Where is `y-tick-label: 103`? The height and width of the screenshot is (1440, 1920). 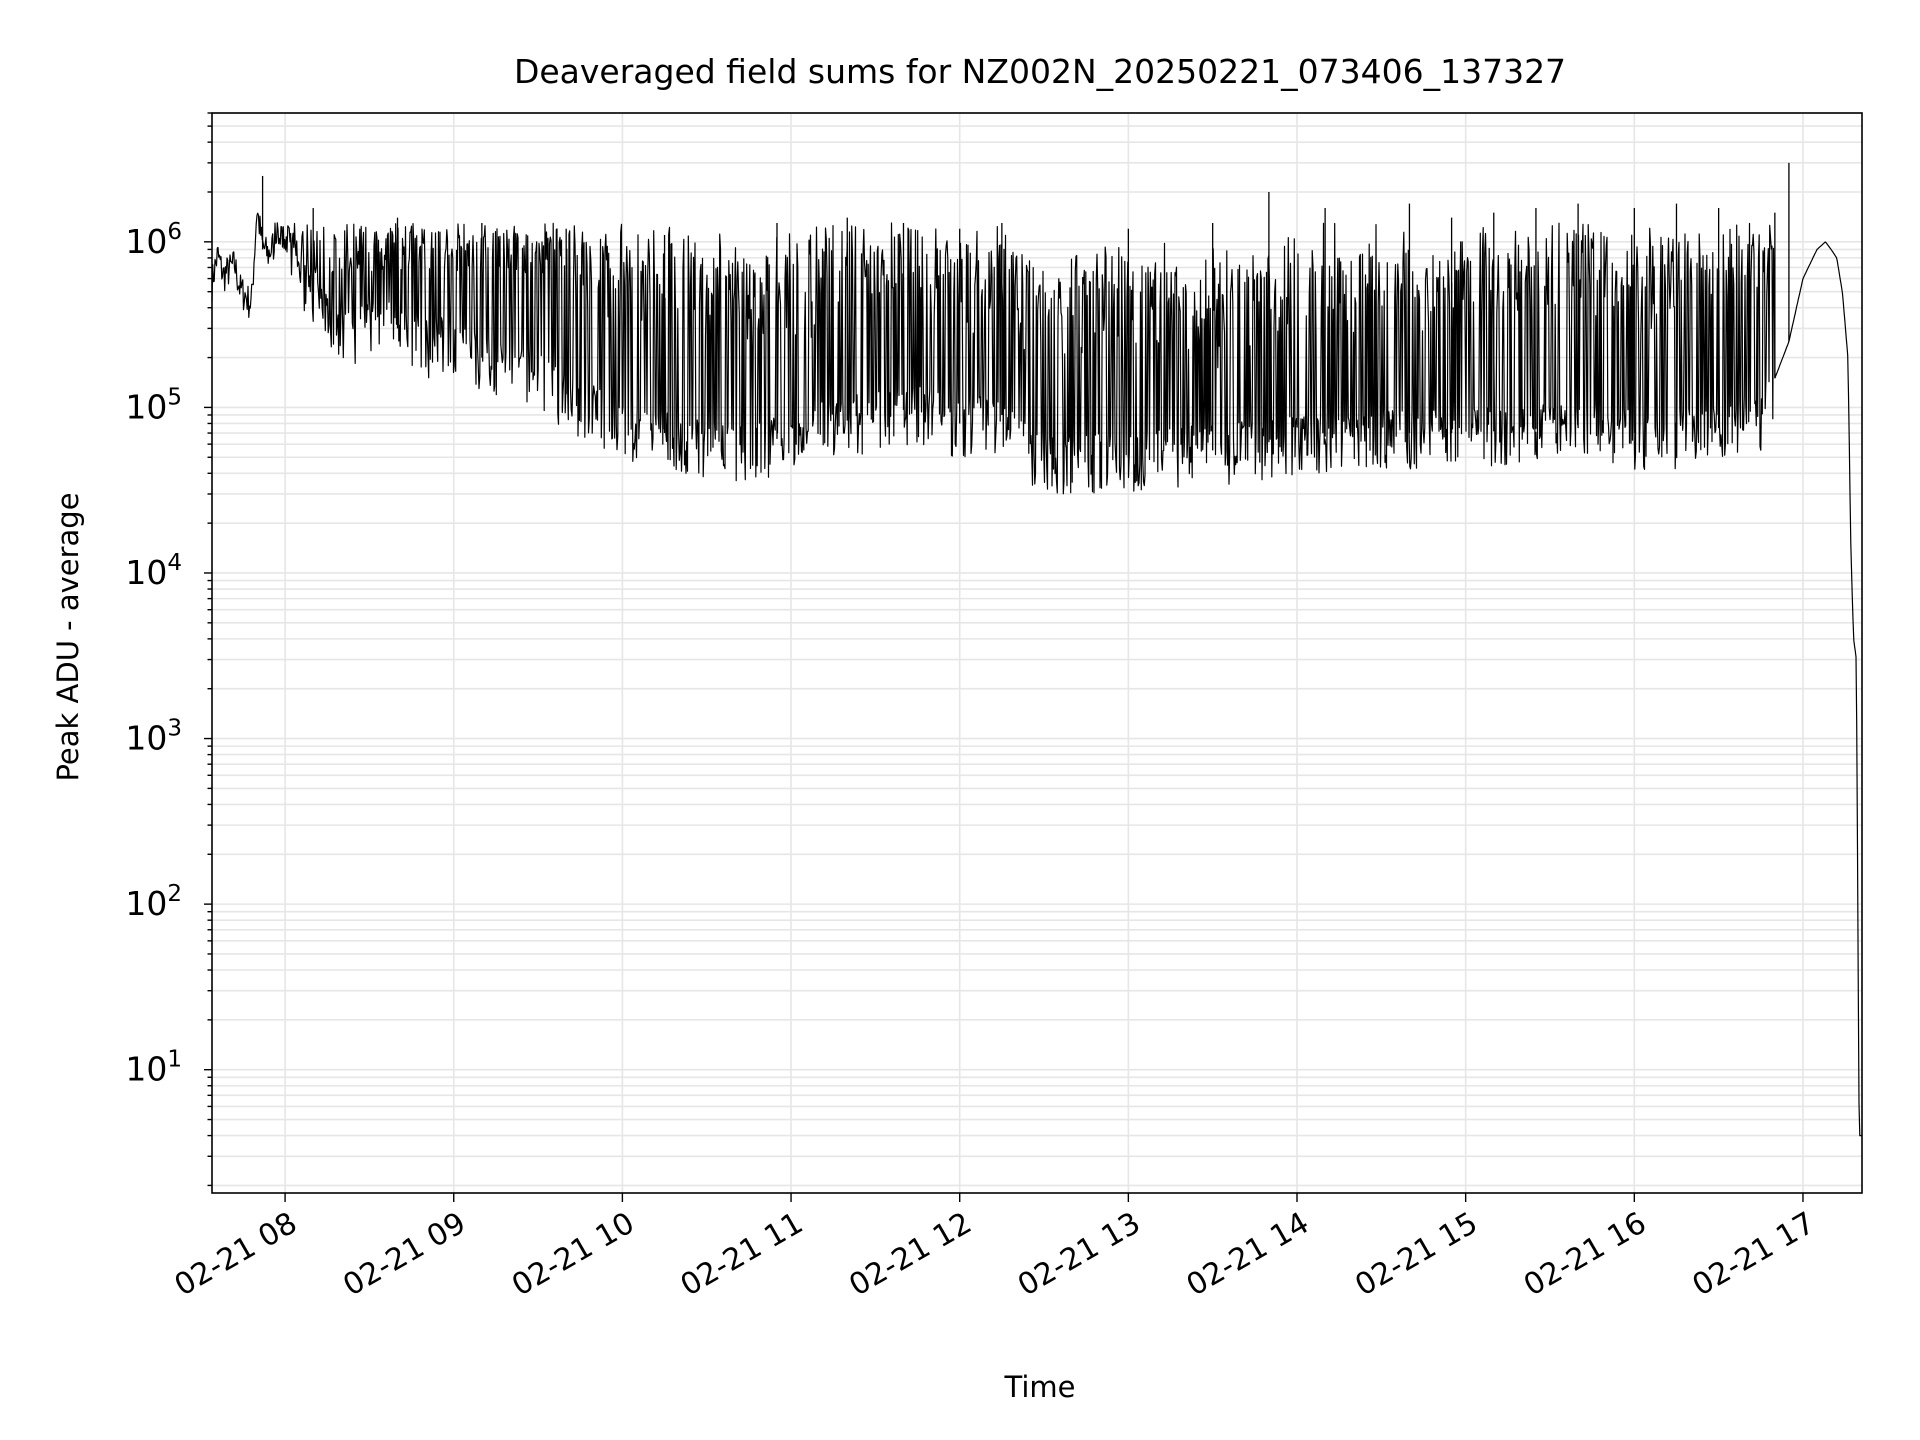
y-tick-label: 103 is located at coordinates (153, 737).